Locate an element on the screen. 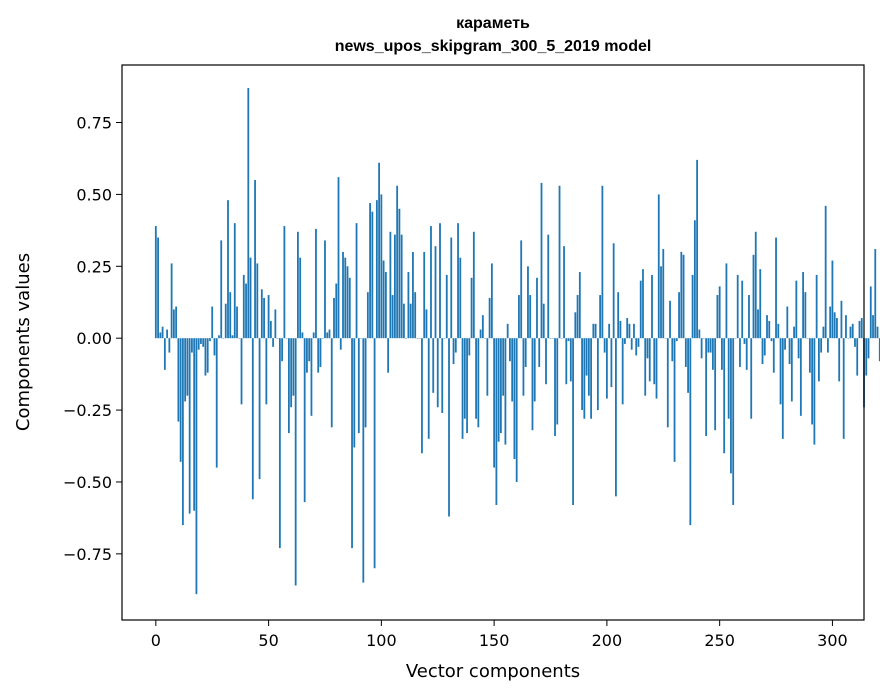 This screenshot has width=880, height=696. x-axis: 0 50 100 150 200 250 300 is located at coordinates (499, 635).